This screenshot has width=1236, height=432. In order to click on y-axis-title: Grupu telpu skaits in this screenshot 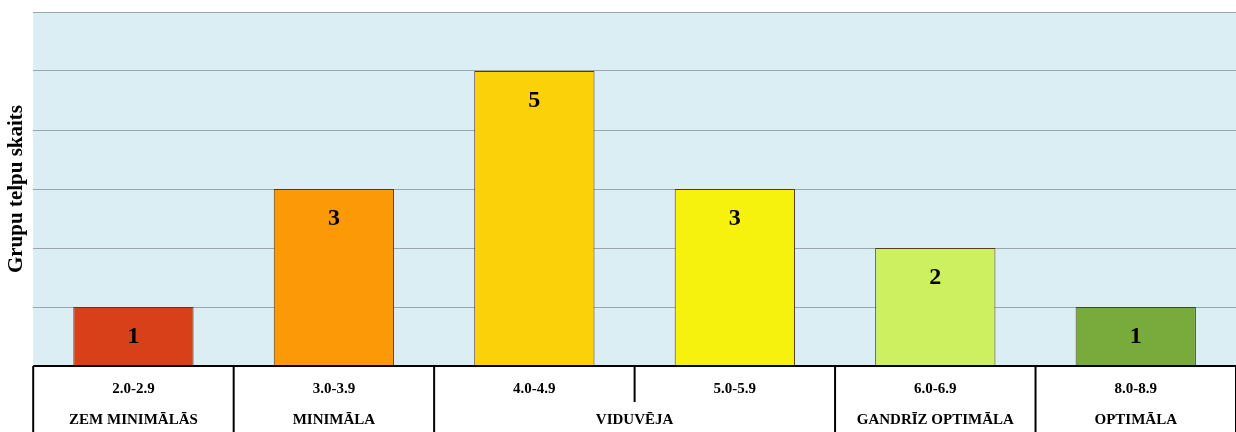, I will do `click(15, 189)`.